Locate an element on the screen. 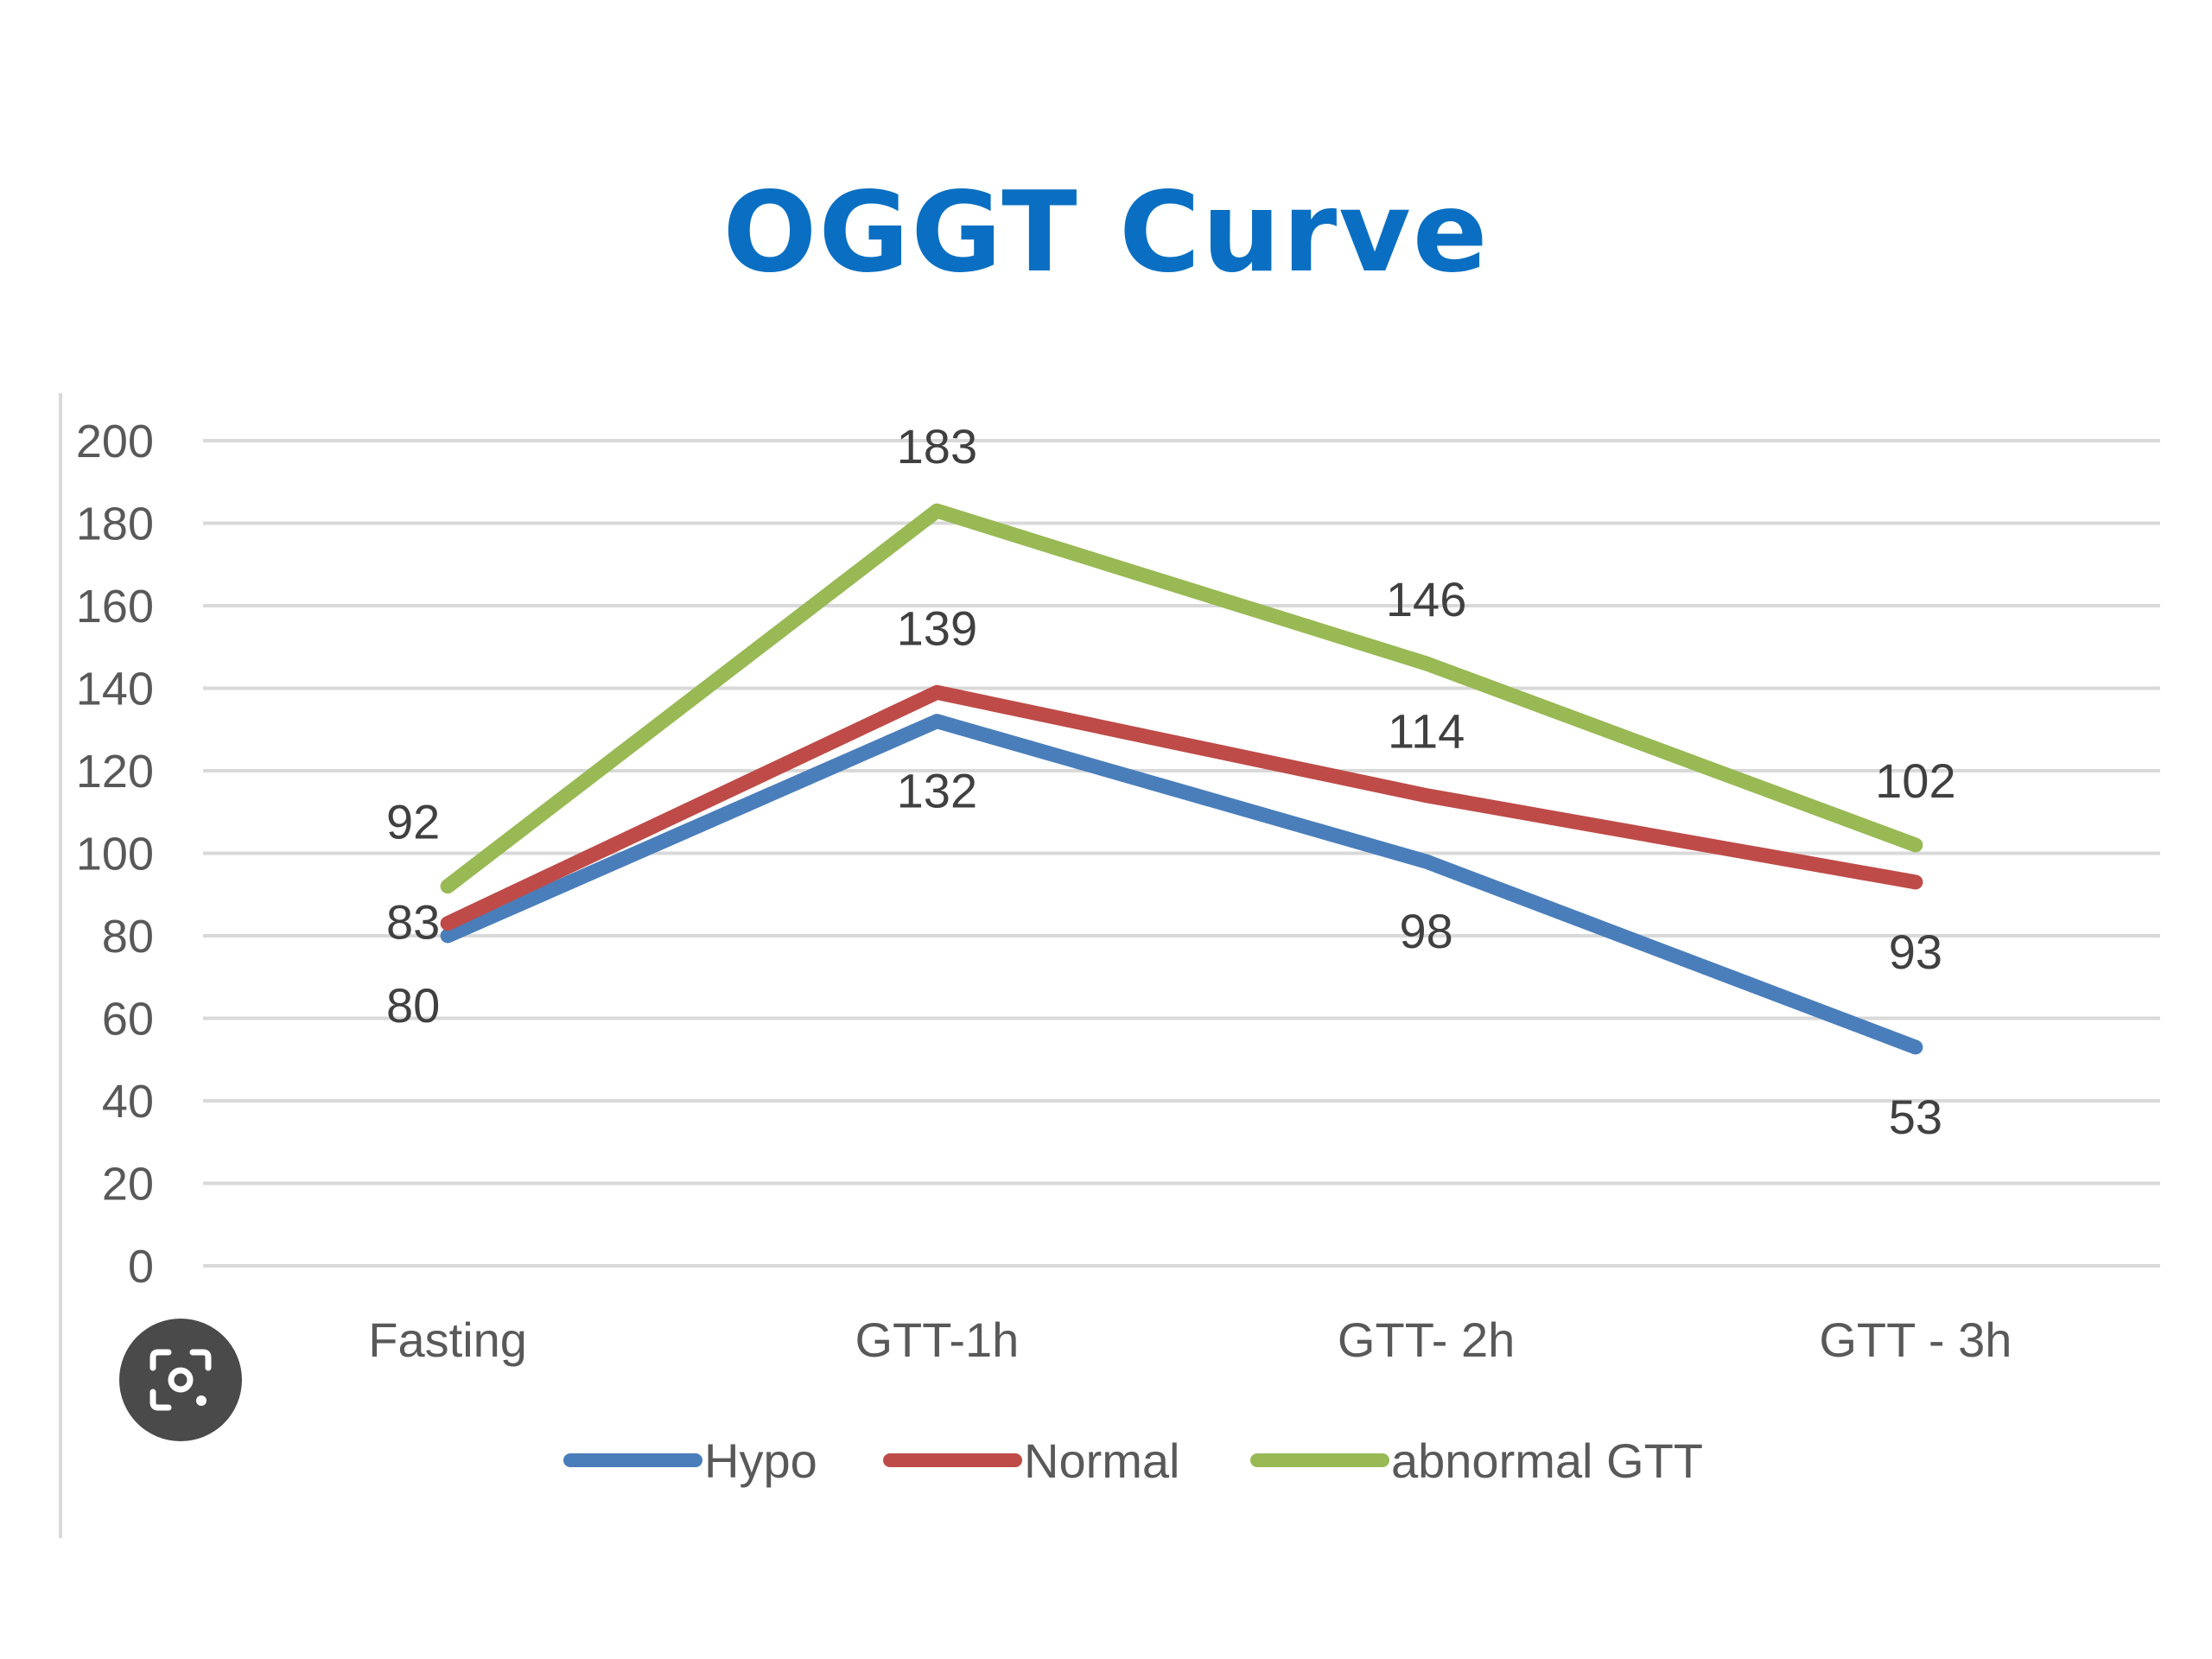  x-category-label: GTT - 3h is located at coordinates (1916, 1340).